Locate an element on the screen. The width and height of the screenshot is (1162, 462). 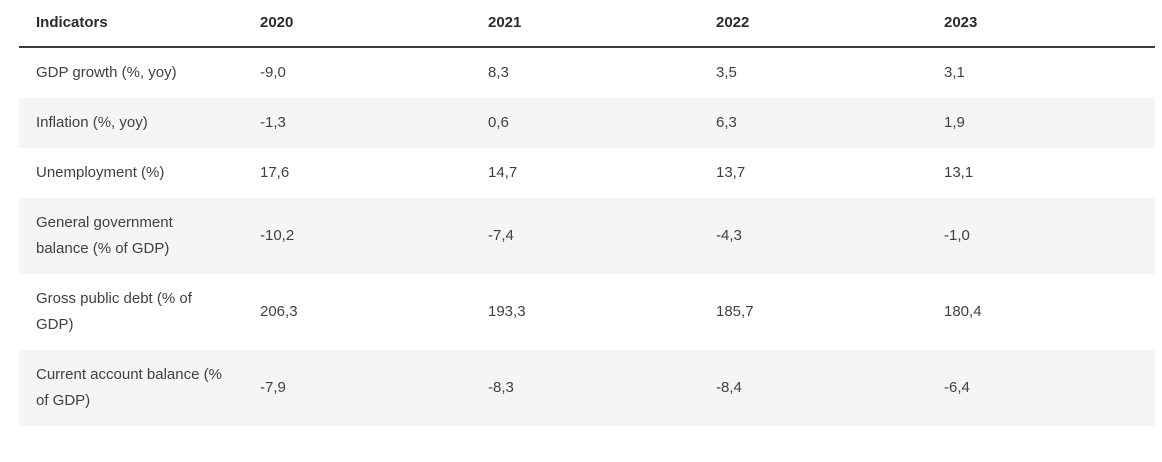
table-row: Inflation (%, yoy) -1,3 0,6 6,3 1,9 is located at coordinates (587, 123).